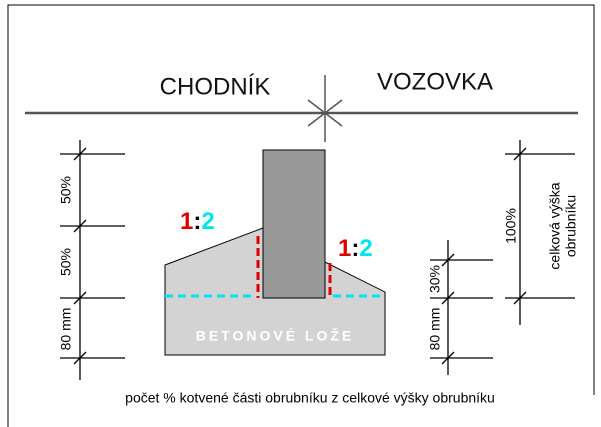 Image resolution: width=601 pixels, height=427 pixels. What do you see at coordinates (92, 260) in the screenshot?
I see `dimension-left` at bounding box center [92, 260].